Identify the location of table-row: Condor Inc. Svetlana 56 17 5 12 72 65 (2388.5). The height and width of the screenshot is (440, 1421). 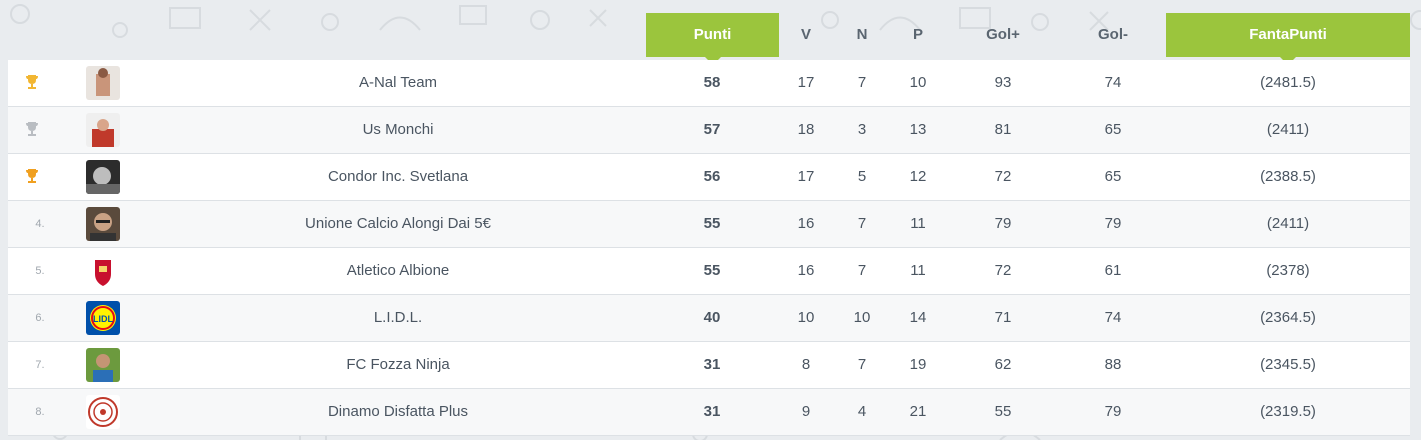
(709, 177).